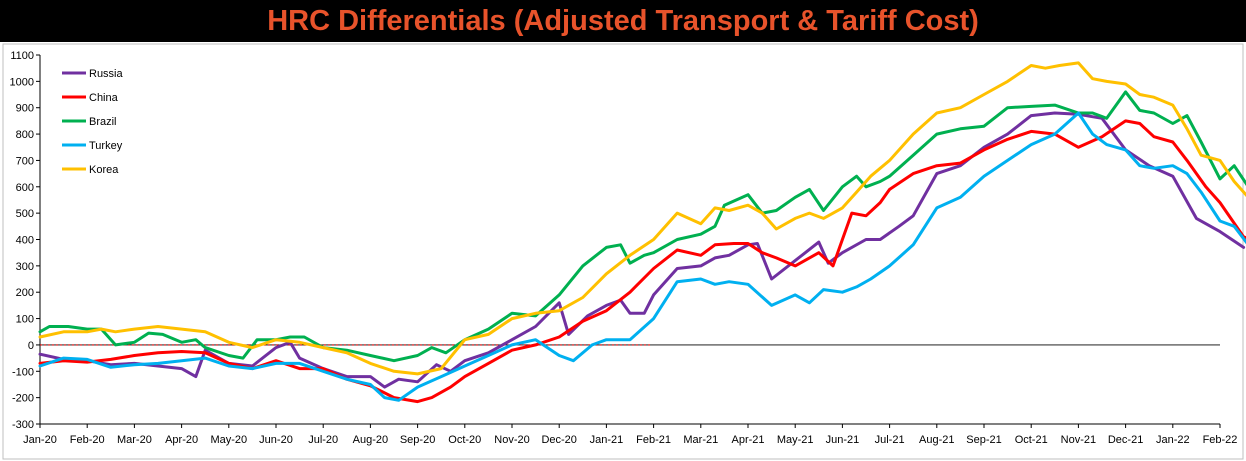  What do you see at coordinates (25, 241) in the screenshot?
I see `y-tick-label: 400` at bounding box center [25, 241].